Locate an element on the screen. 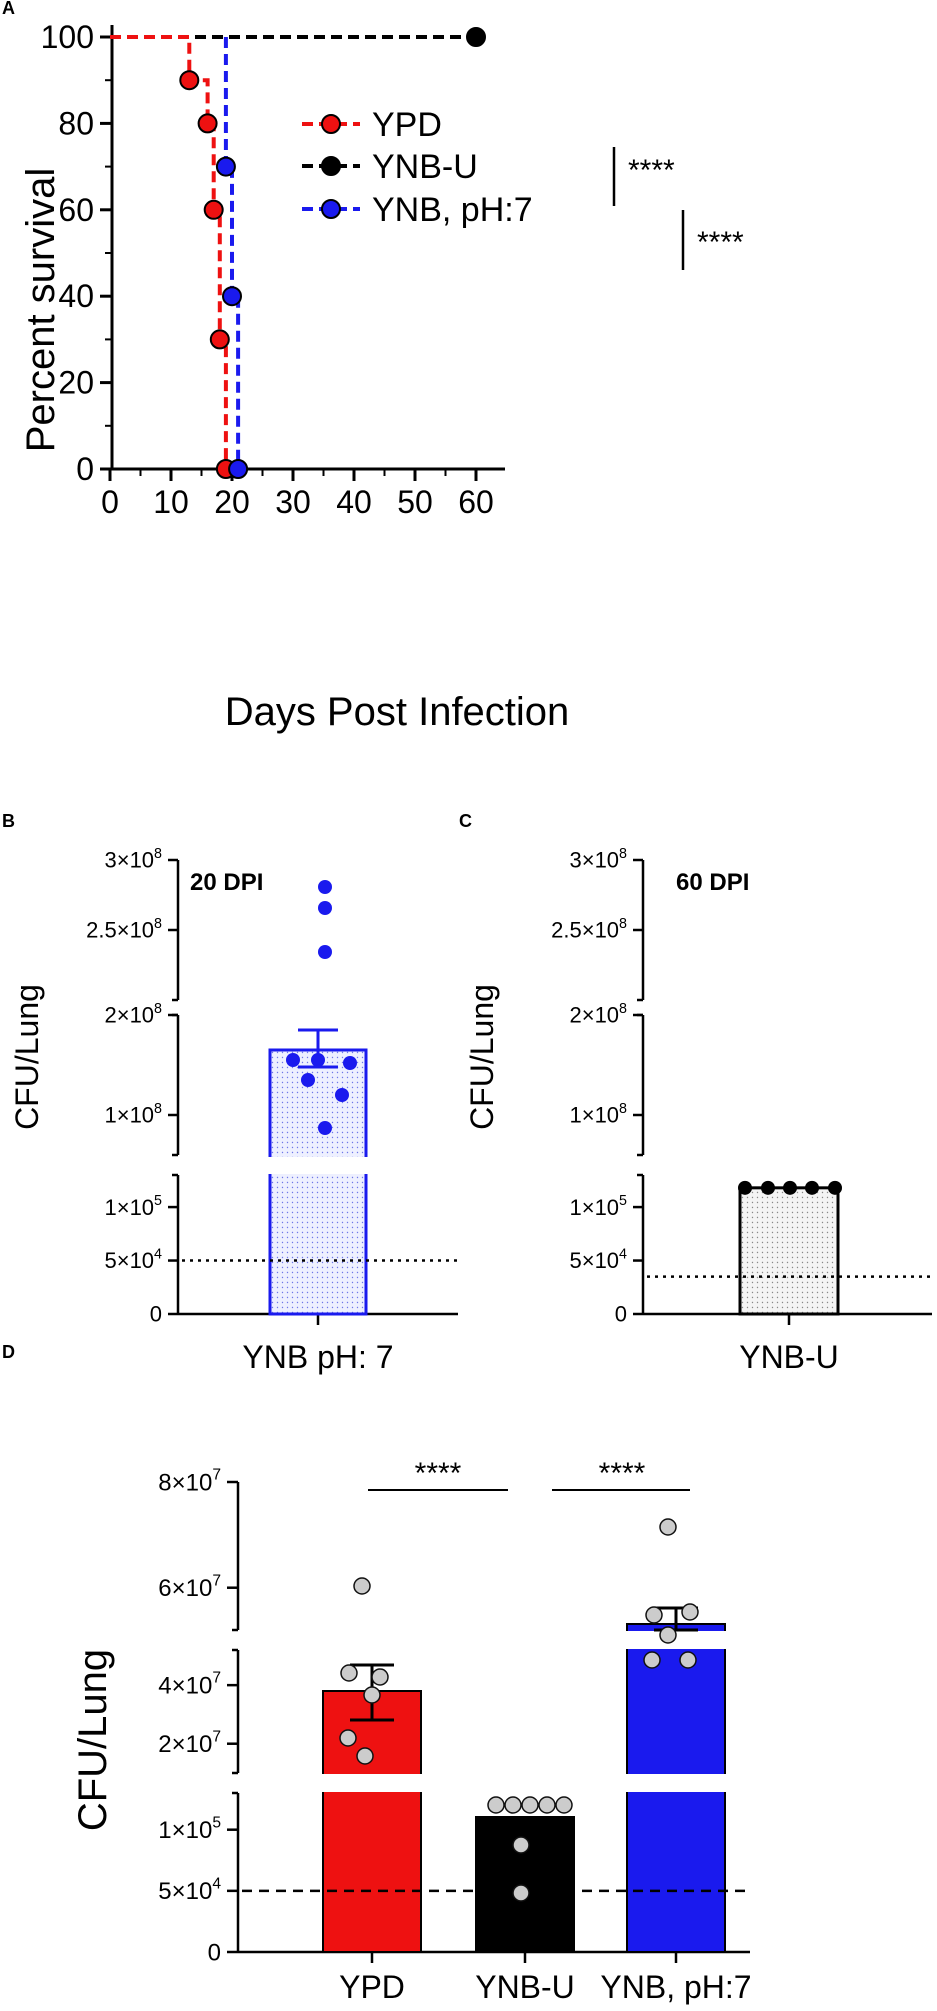 Image resolution: width=937 pixels, height=2011 pixels. panel-b-marks is located at coordinates (320, 1098).